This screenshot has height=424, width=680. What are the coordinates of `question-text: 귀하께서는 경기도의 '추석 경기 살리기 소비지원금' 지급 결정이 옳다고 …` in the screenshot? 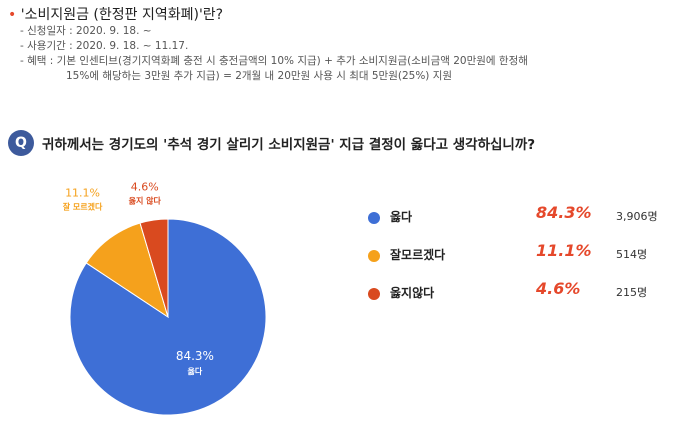 It's located at (289, 145).